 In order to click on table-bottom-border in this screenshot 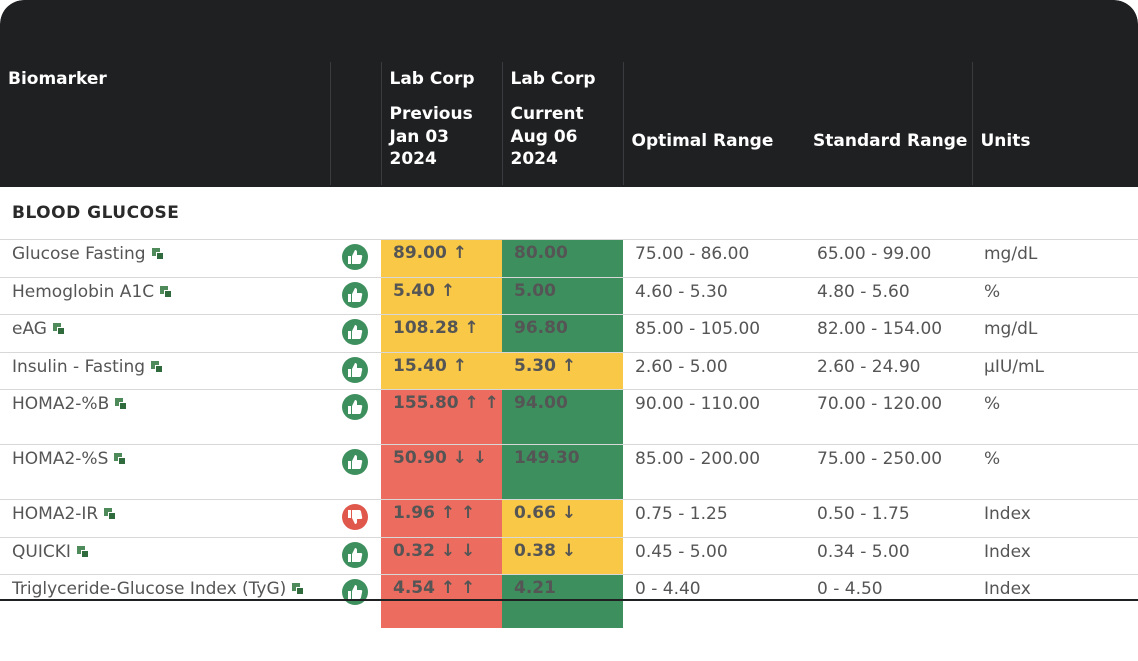, I will do `click(569, 600)`.